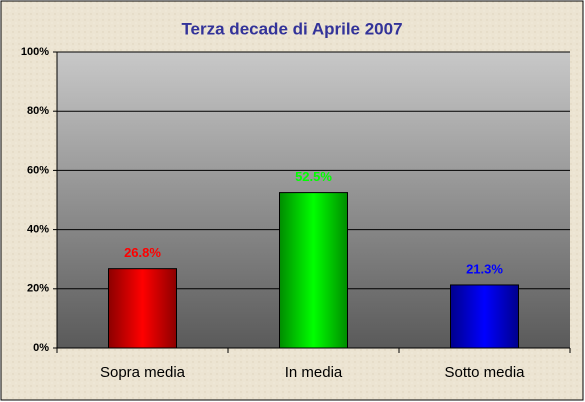 The width and height of the screenshot is (585, 402). What do you see at coordinates (143, 372) in the screenshot?
I see `x-tick-label: Sopra media` at bounding box center [143, 372].